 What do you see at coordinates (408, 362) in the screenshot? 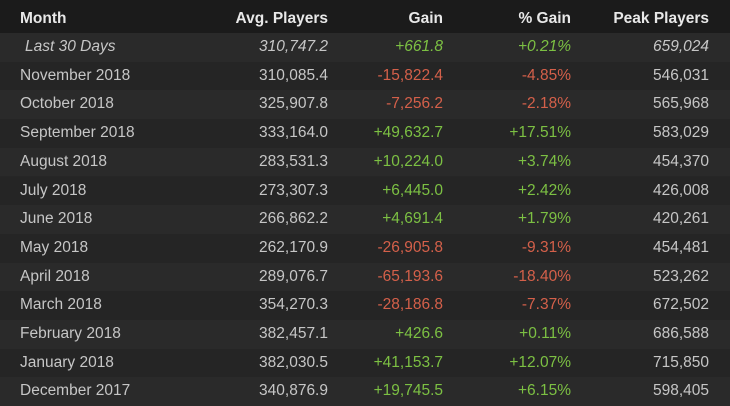
I see `table-cell: +41,153.7` at bounding box center [408, 362].